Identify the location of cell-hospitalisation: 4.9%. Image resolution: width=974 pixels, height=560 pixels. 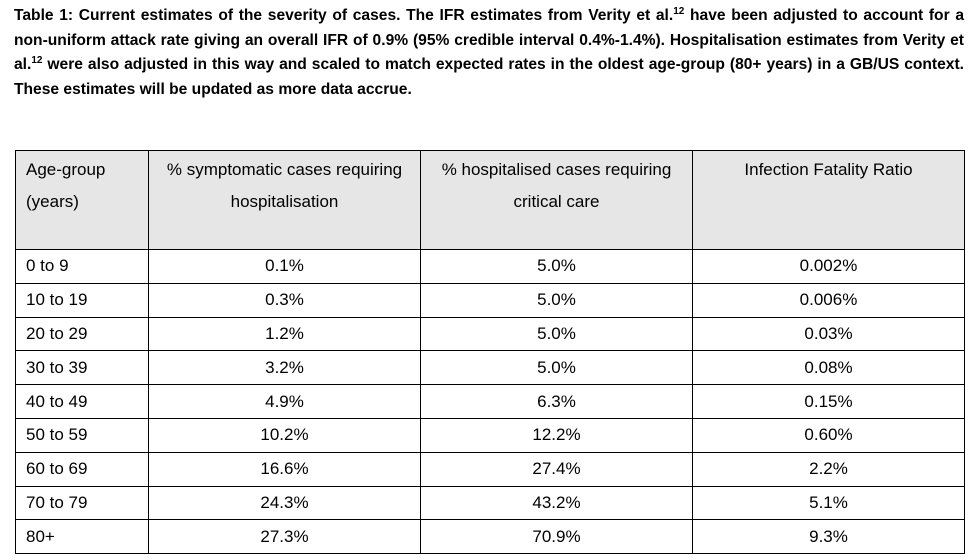
(284, 401).